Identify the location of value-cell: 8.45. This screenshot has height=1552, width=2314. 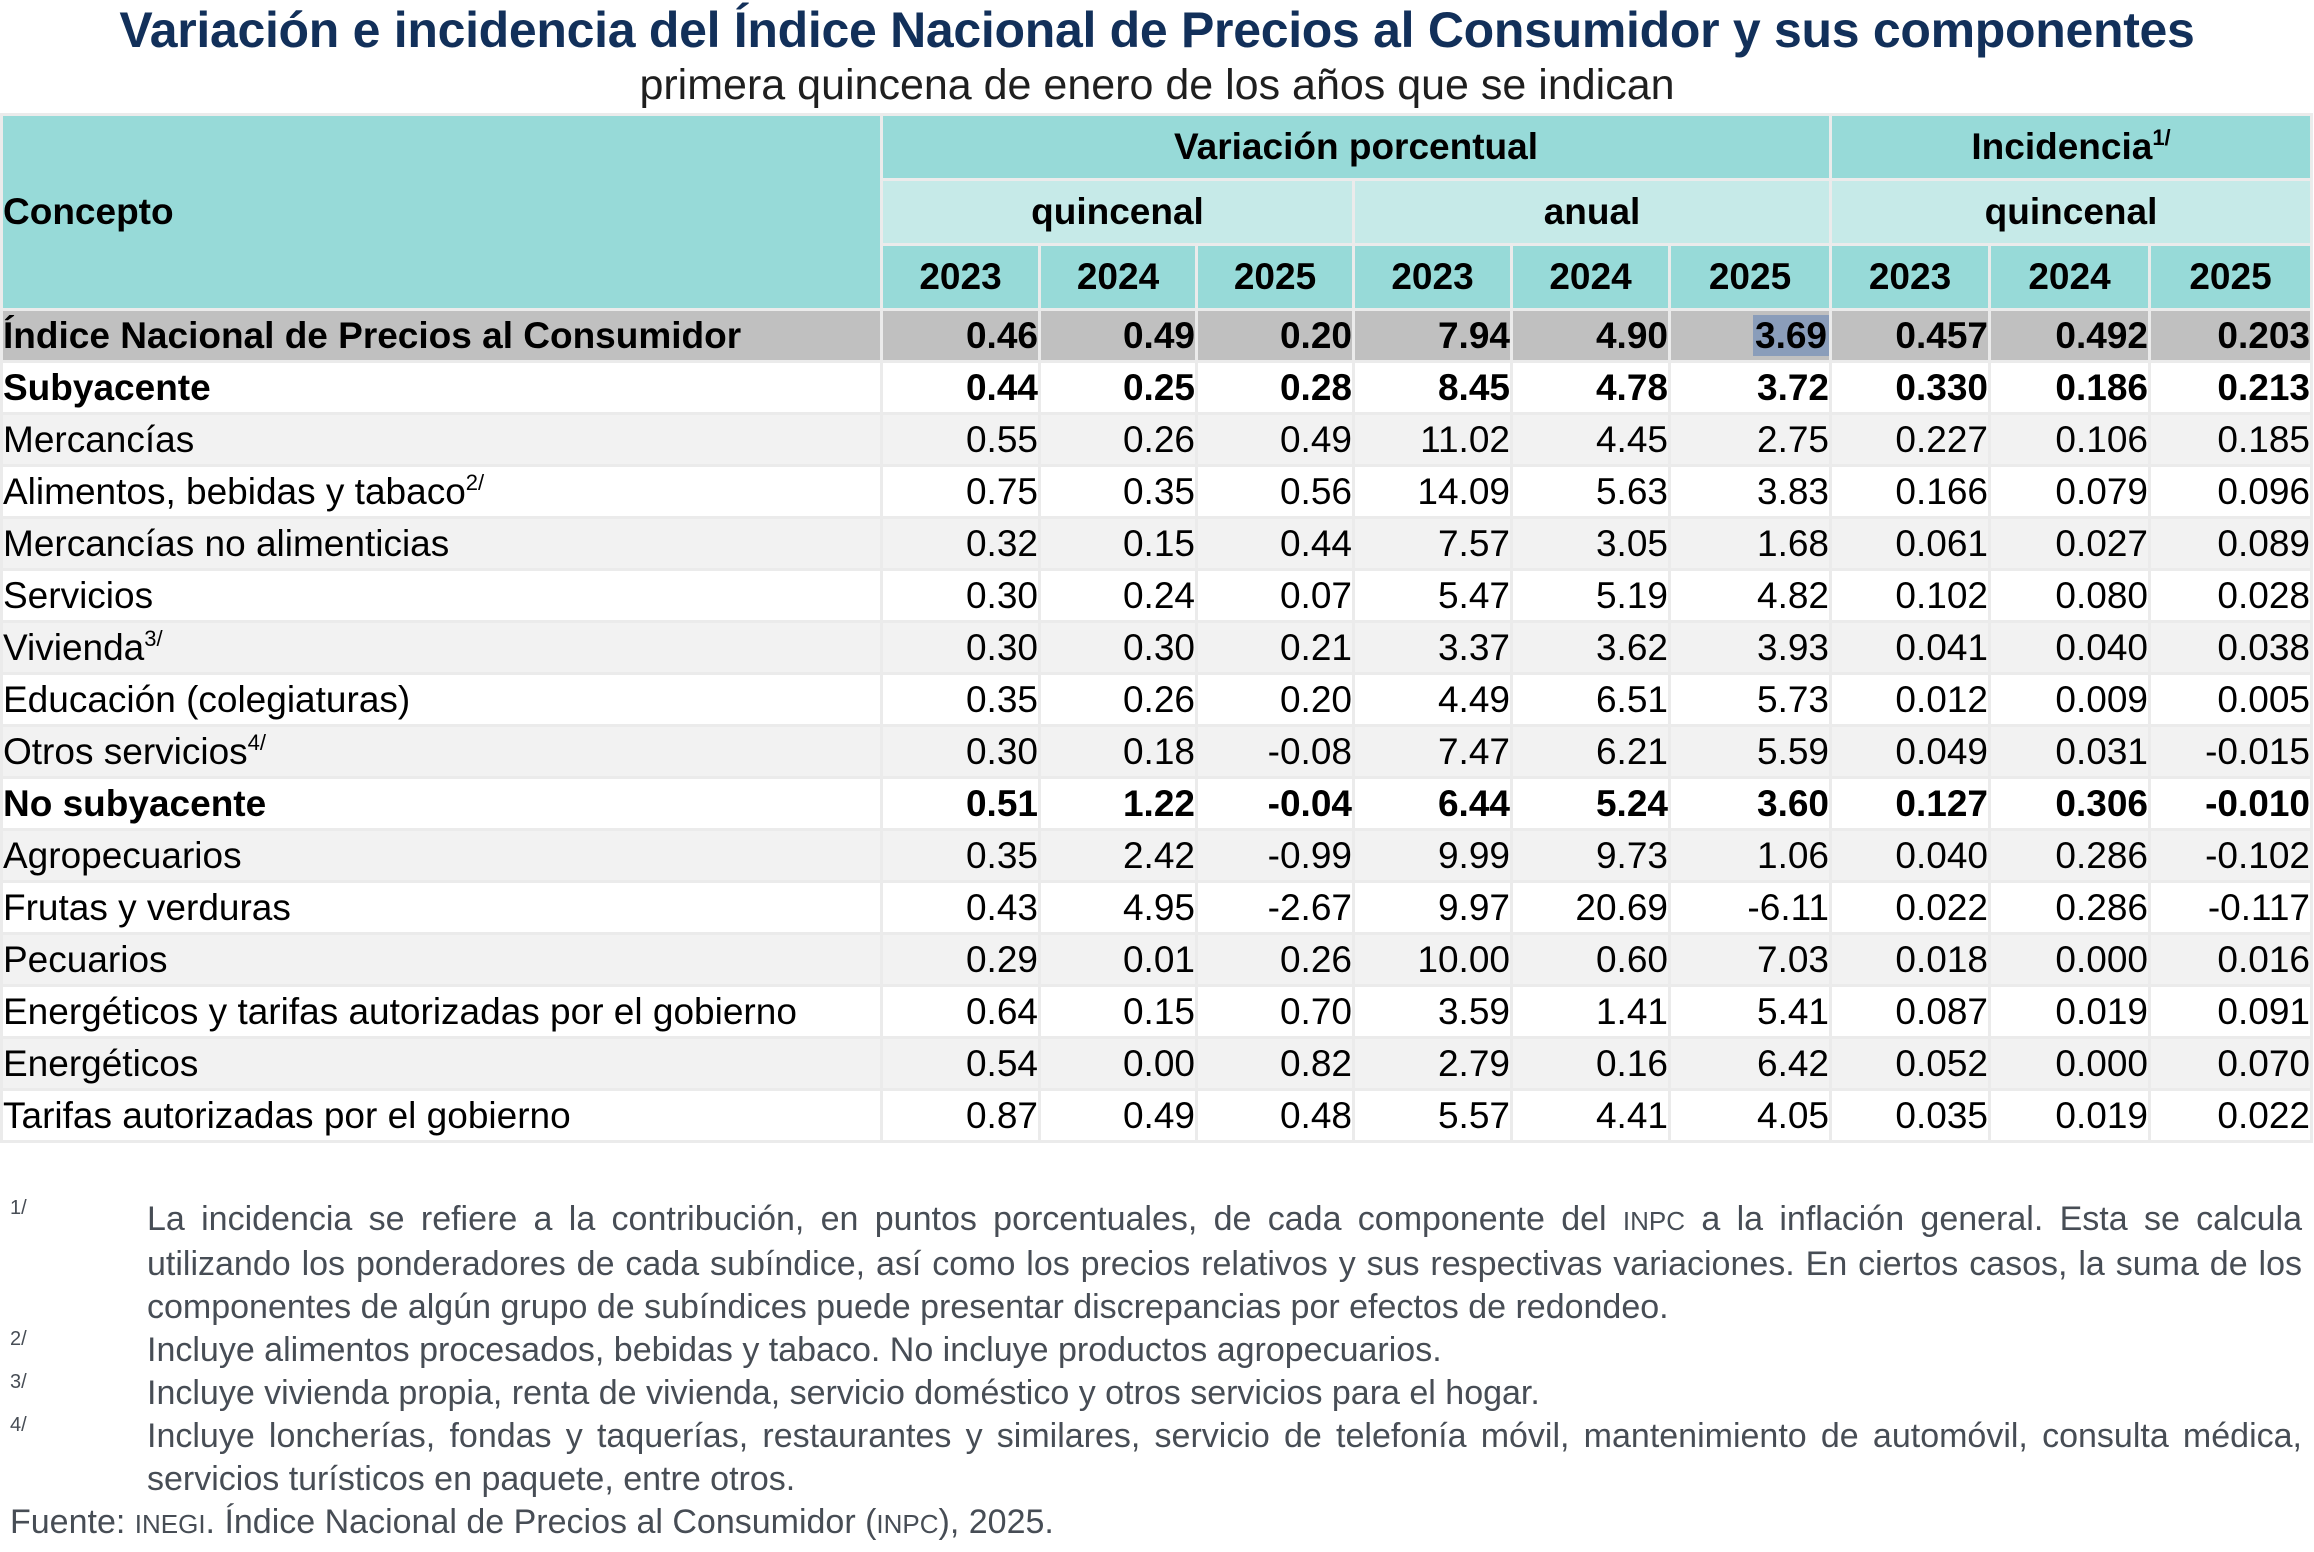
(1432, 387).